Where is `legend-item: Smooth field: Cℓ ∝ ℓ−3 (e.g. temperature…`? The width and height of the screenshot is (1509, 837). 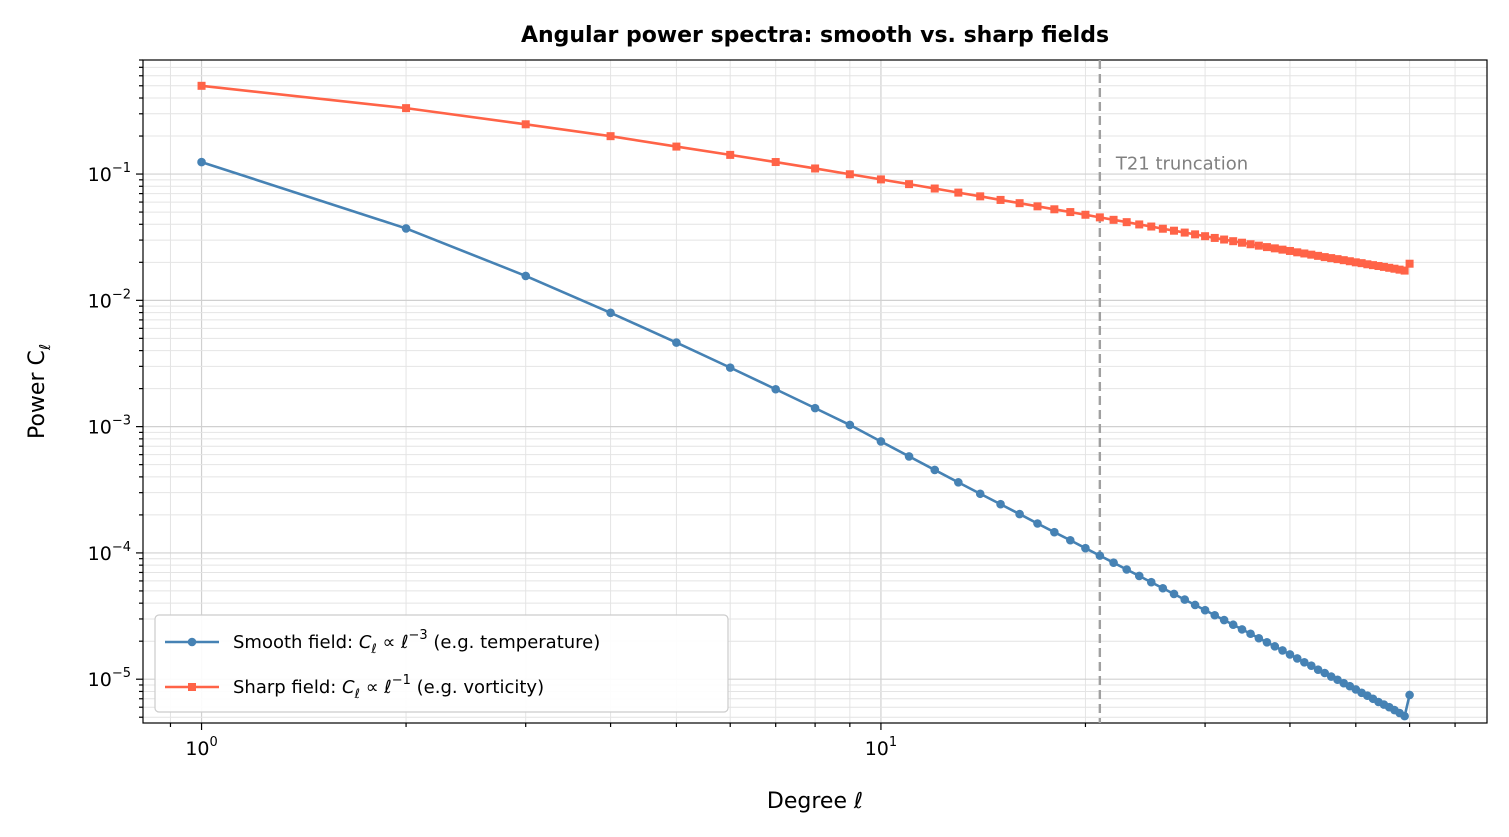 legend-item: Smooth field: Cℓ ∝ ℓ−3 (e.g. temperature… is located at coordinates (382, 642).